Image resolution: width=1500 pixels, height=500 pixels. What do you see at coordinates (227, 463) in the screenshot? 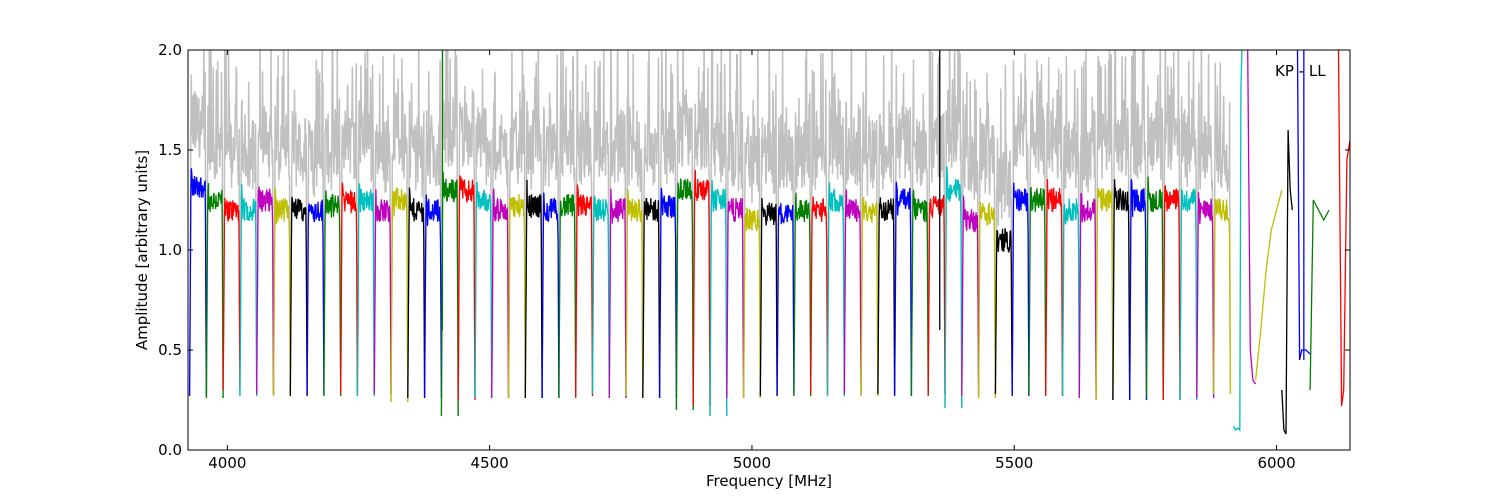
I see `x-tick-label: 4000` at bounding box center [227, 463].